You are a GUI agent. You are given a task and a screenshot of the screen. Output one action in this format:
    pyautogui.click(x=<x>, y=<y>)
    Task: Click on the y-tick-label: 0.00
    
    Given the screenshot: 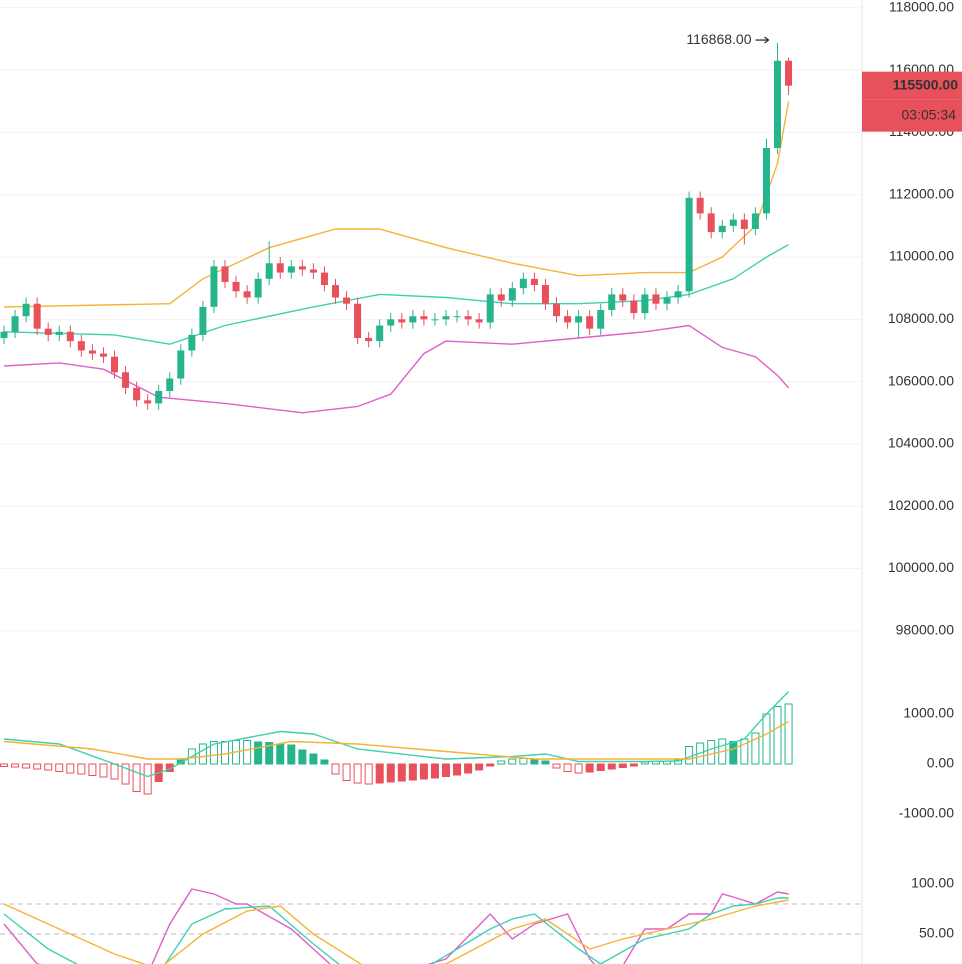 What is the action you would take?
    pyautogui.click(x=940, y=763)
    